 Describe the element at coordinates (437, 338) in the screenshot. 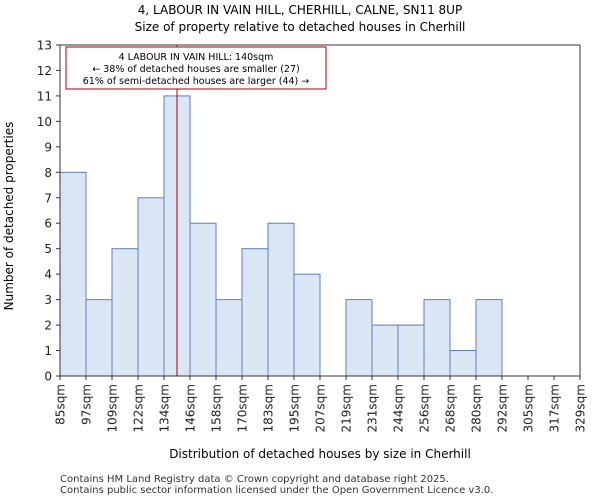

I see `bar-256sqm` at that location.